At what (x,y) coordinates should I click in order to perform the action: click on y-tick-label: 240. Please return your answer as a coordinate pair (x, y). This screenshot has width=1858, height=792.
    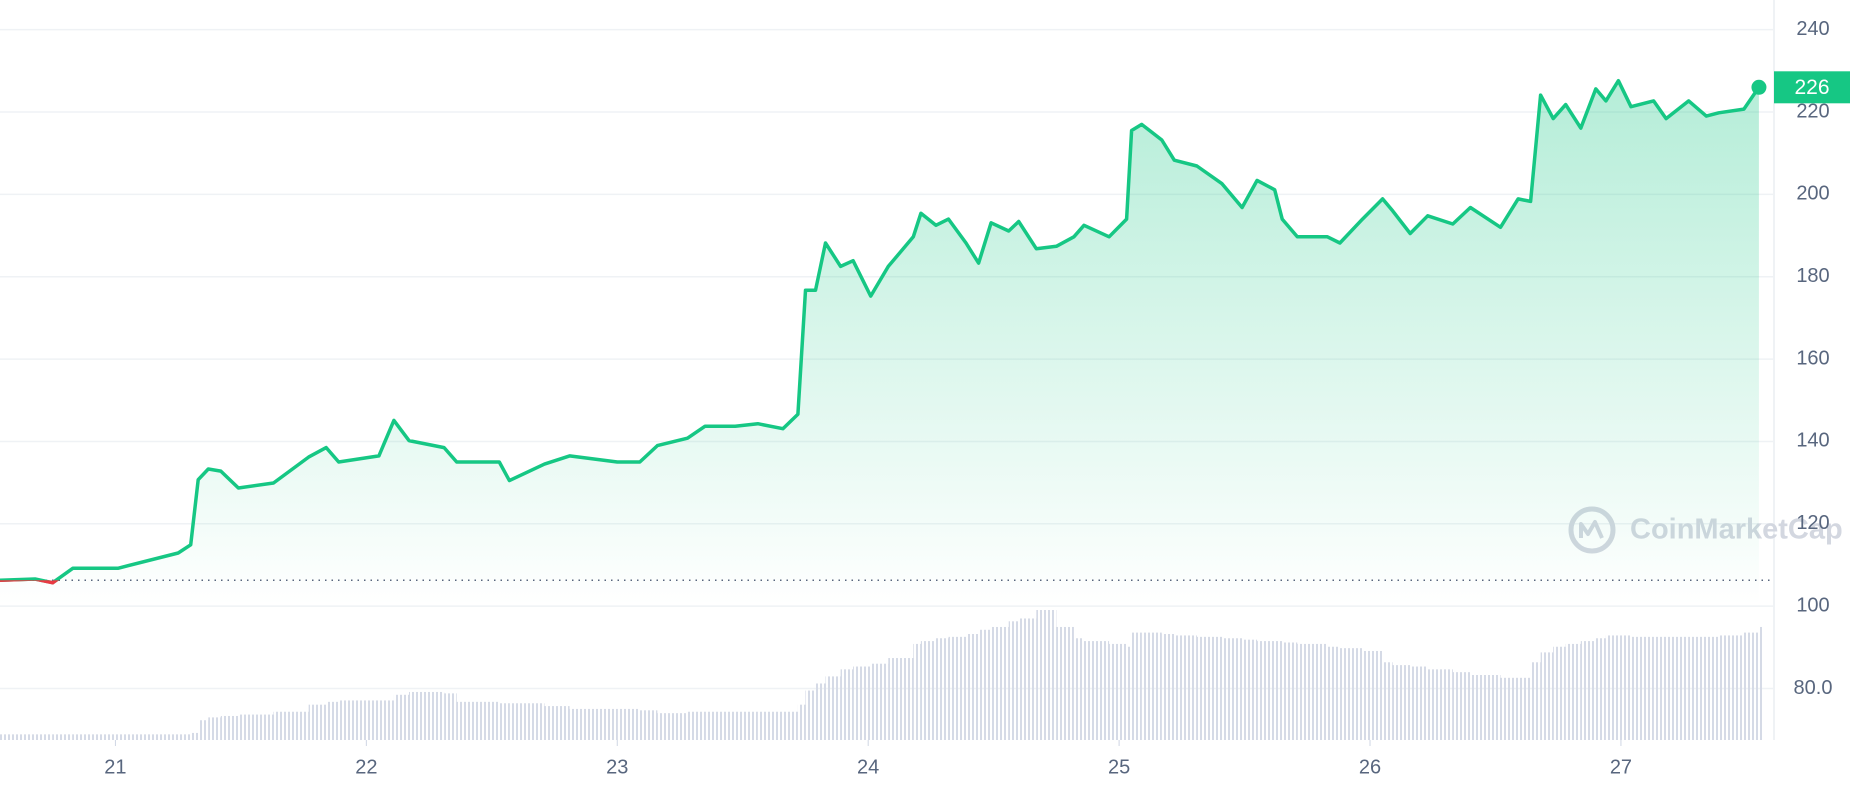
    Looking at the image, I should click on (1812, 29).